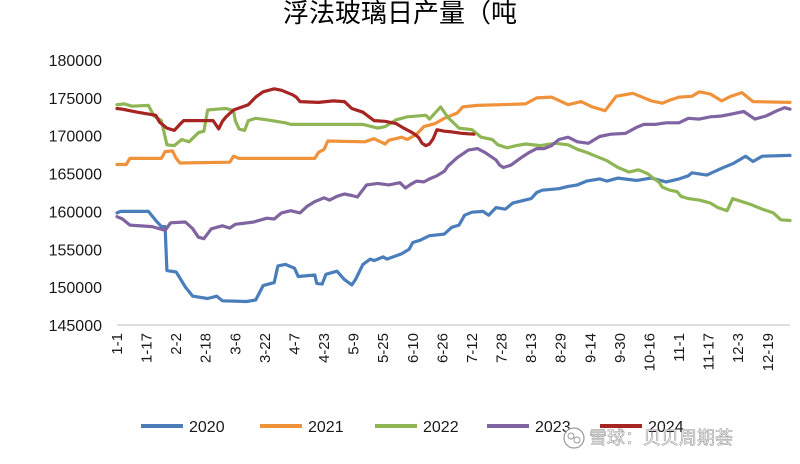  Describe the element at coordinates (441, 427) in the screenshot. I see `legend-label-2022: 2022` at that location.